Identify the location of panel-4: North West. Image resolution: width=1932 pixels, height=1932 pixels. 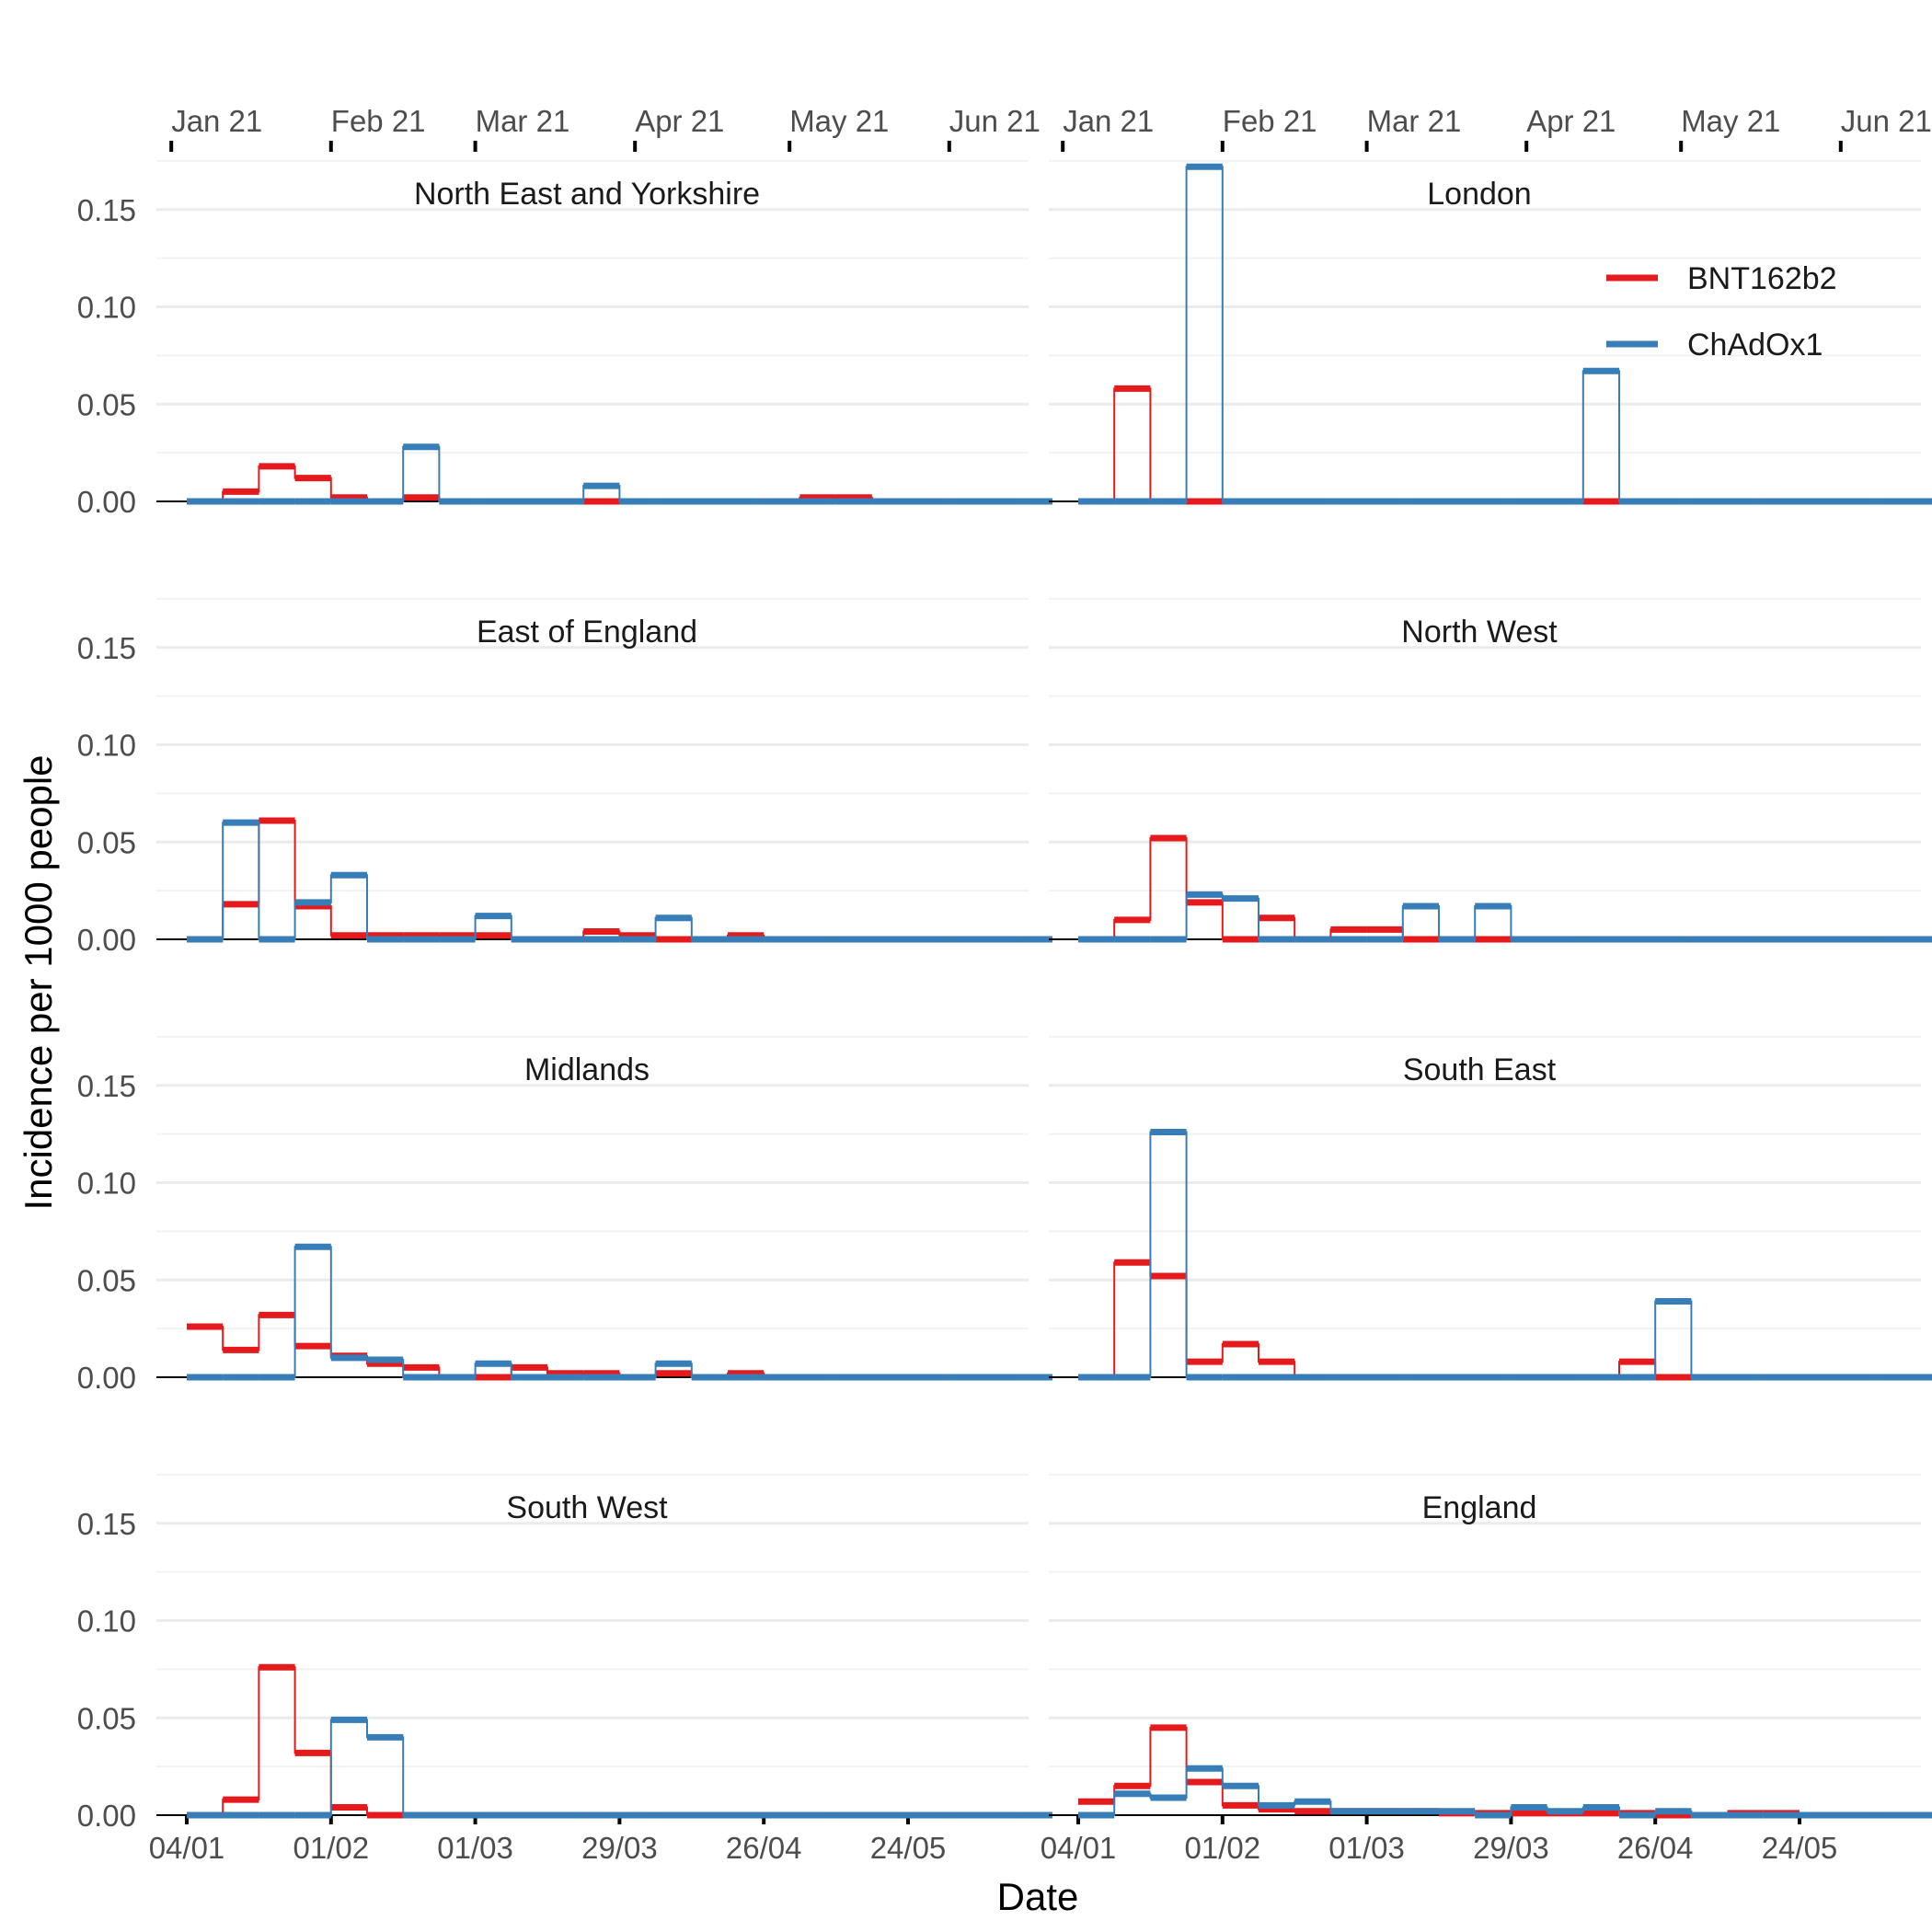
(1490, 770).